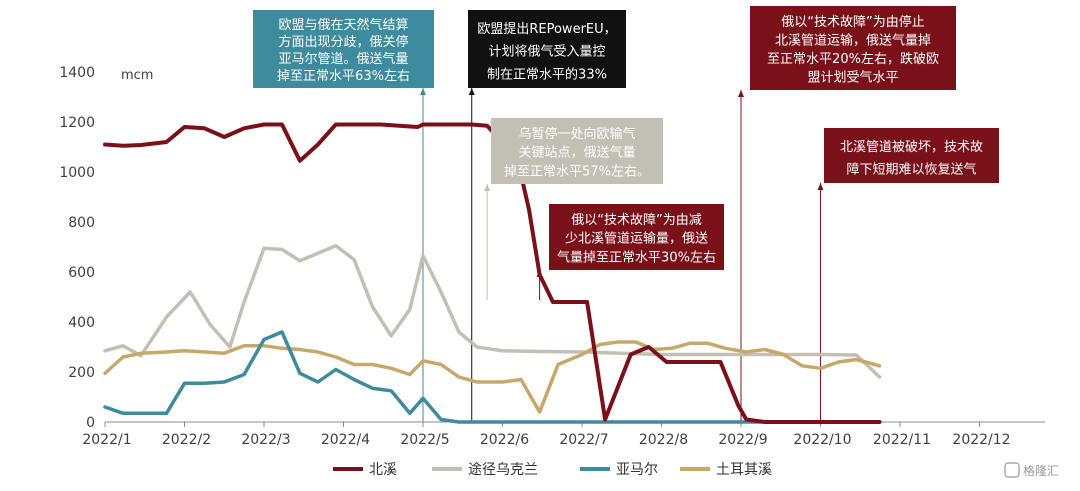  I want to click on annotation-text: 欧盟提出REPowerEU，, so click(546, 29).